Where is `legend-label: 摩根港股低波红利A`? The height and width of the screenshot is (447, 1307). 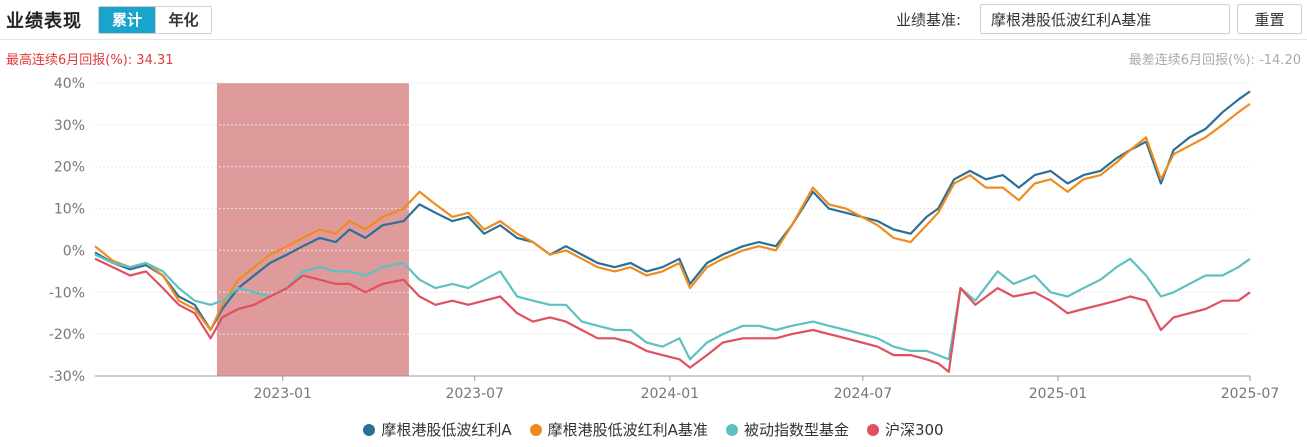 legend-label: 摩根港股低波红利A is located at coordinates (446, 430).